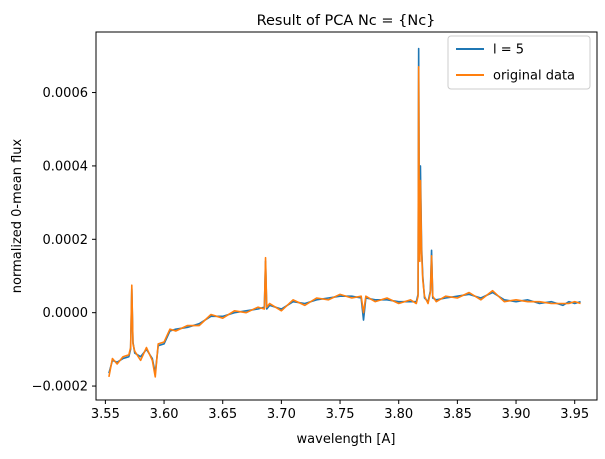 The width and height of the screenshot is (605, 459). I want to click on x-tick-label: 3.60, so click(164, 414).